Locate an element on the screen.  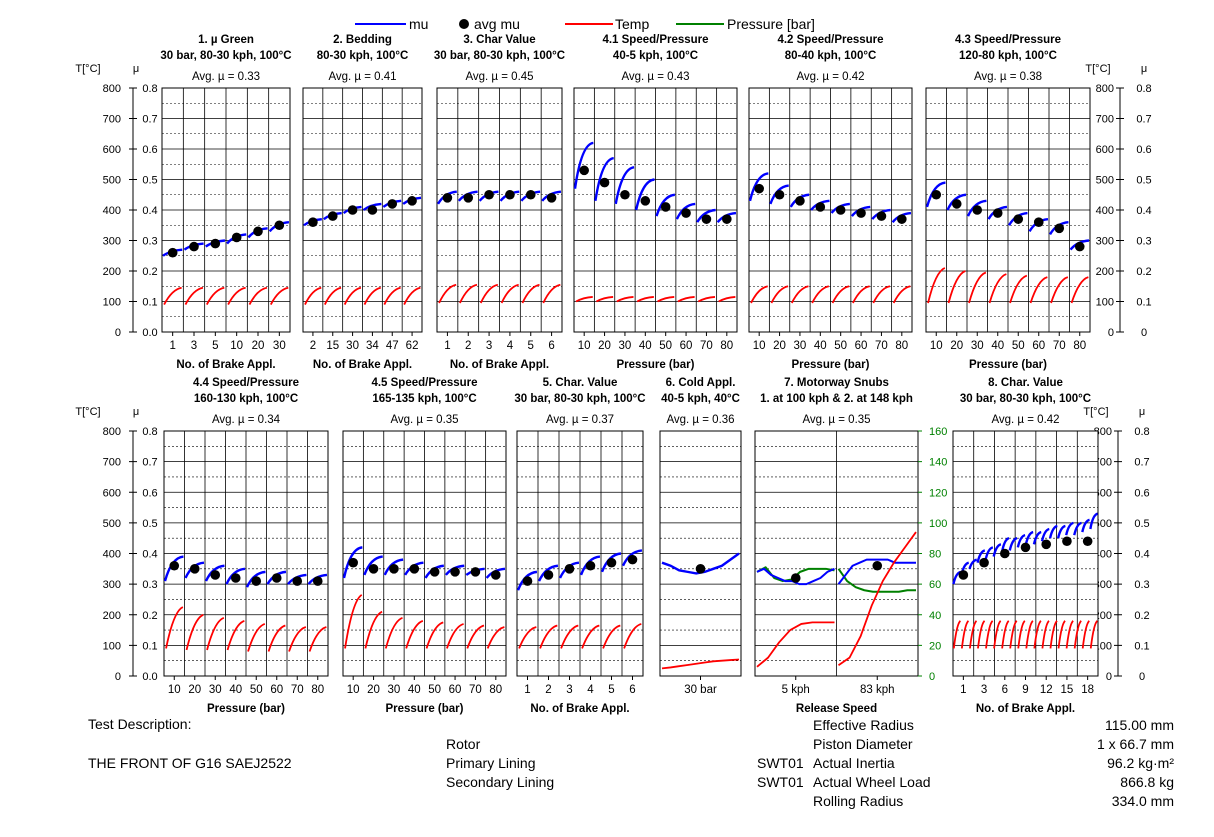
param-value-effective-radius: 115.00 mm is located at coordinates (1139, 725).